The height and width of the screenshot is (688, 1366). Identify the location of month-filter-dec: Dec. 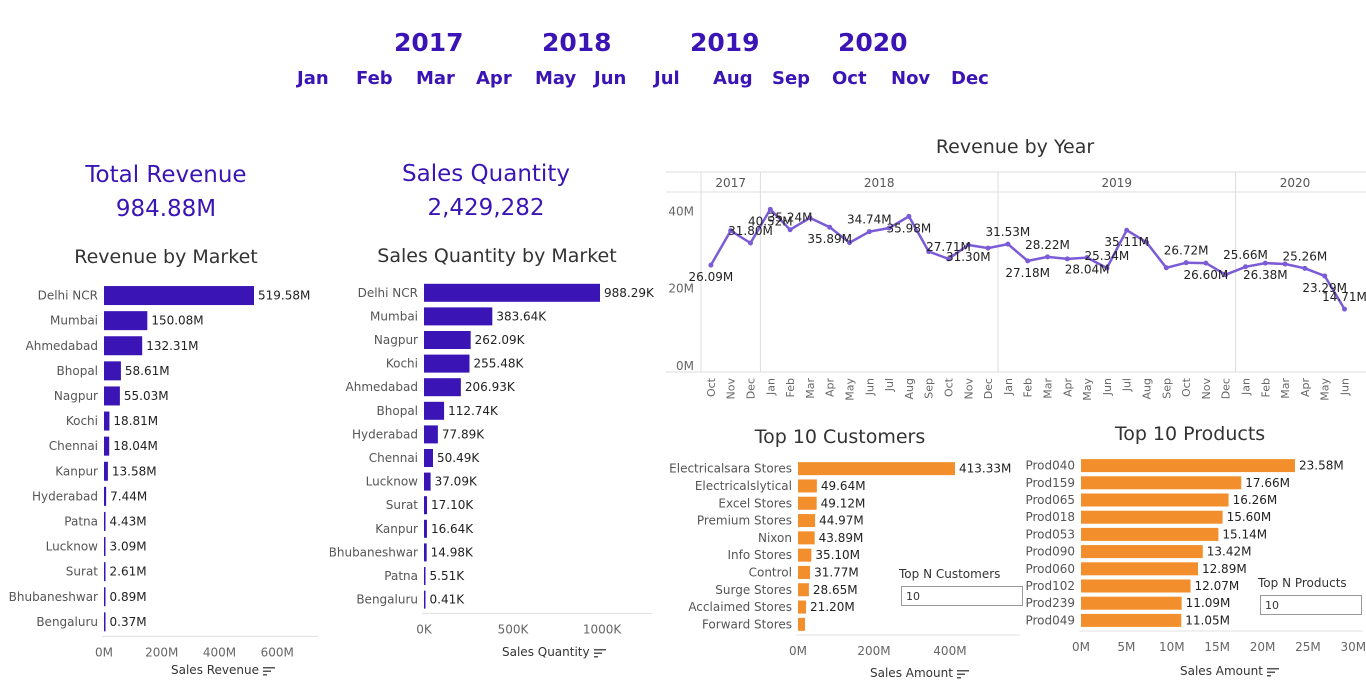
(970, 78).